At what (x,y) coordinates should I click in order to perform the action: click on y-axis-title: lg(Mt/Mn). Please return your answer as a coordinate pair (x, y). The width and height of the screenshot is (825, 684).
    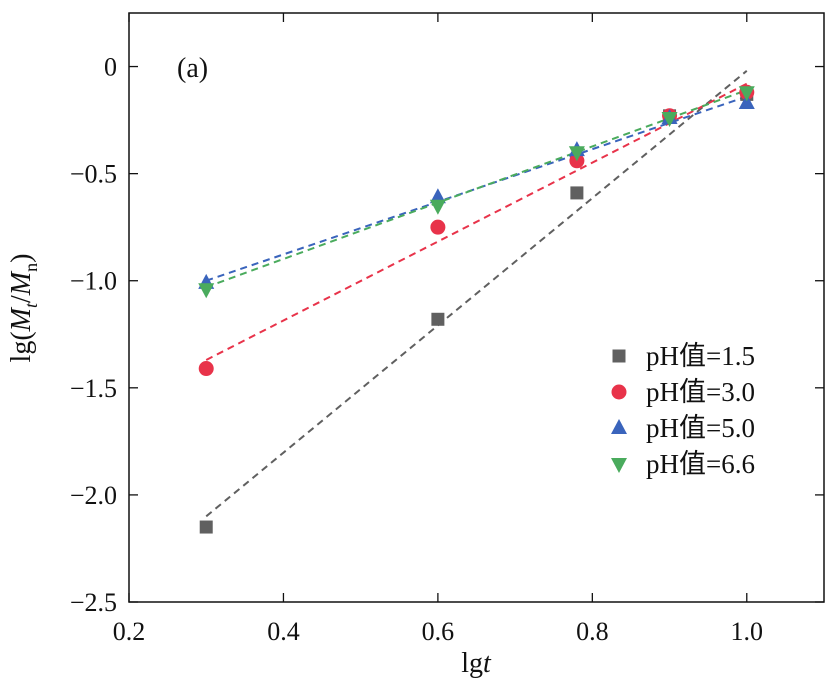
    Looking at the image, I should click on (23, 308).